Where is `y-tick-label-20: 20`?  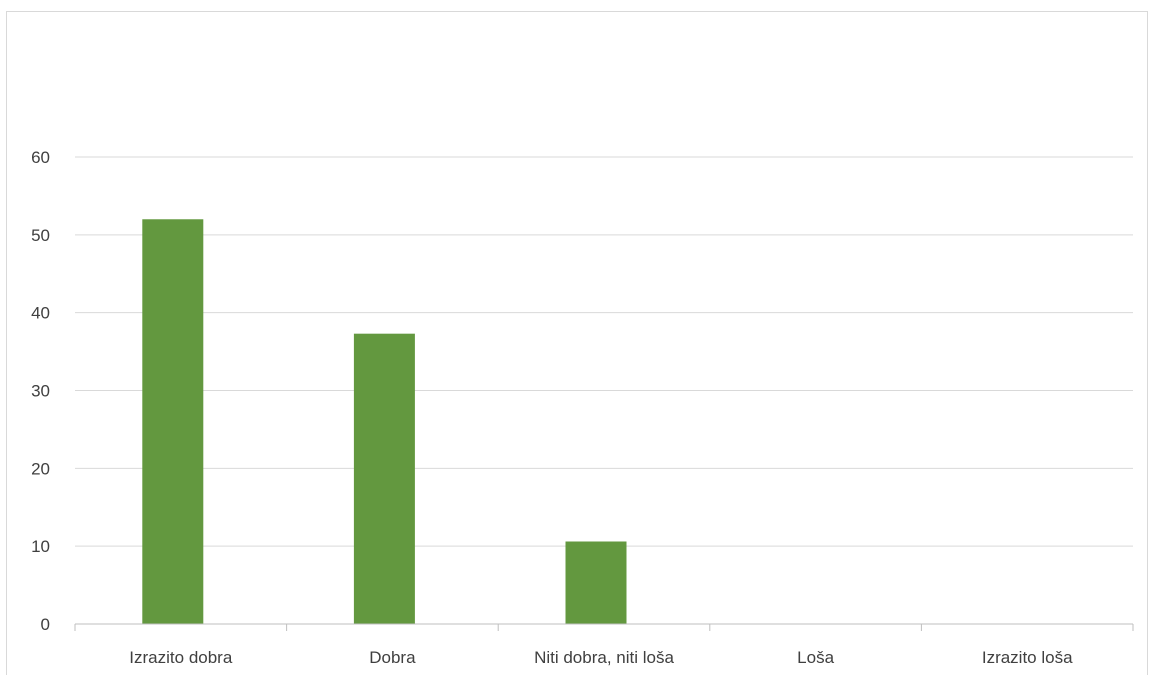
y-tick-label-20: 20 is located at coordinates (40, 468).